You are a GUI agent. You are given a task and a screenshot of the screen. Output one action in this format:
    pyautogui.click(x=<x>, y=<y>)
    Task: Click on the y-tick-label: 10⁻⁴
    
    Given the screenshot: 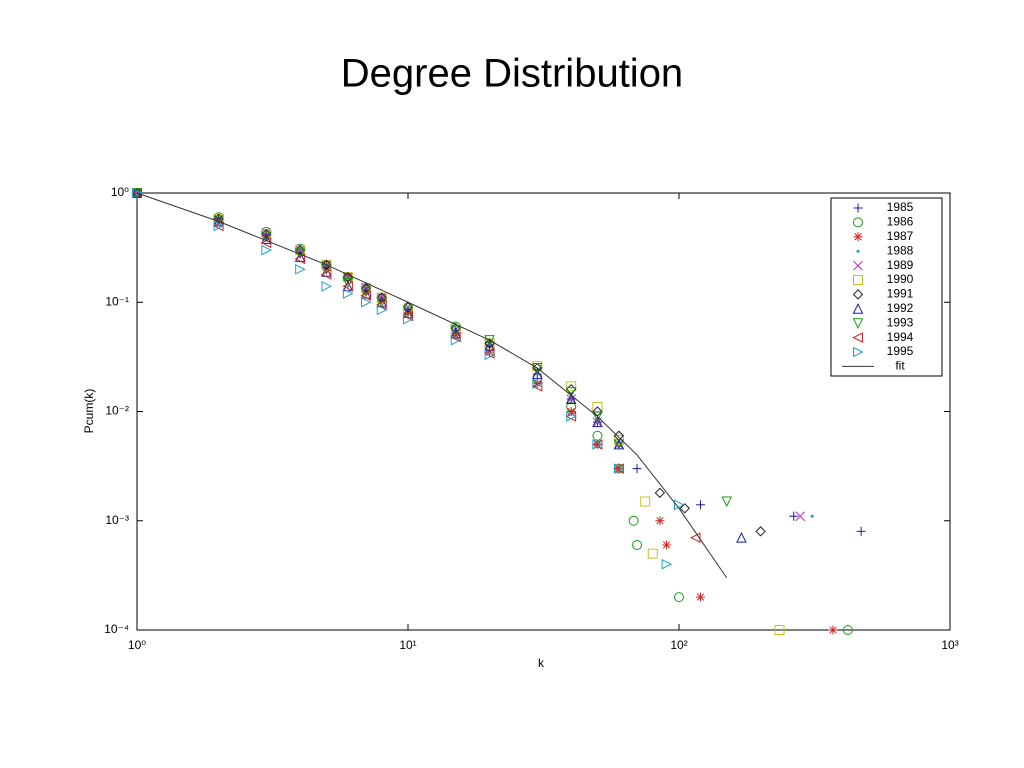 What is the action you would take?
    pyautogui.click(x=116, y=629)
    